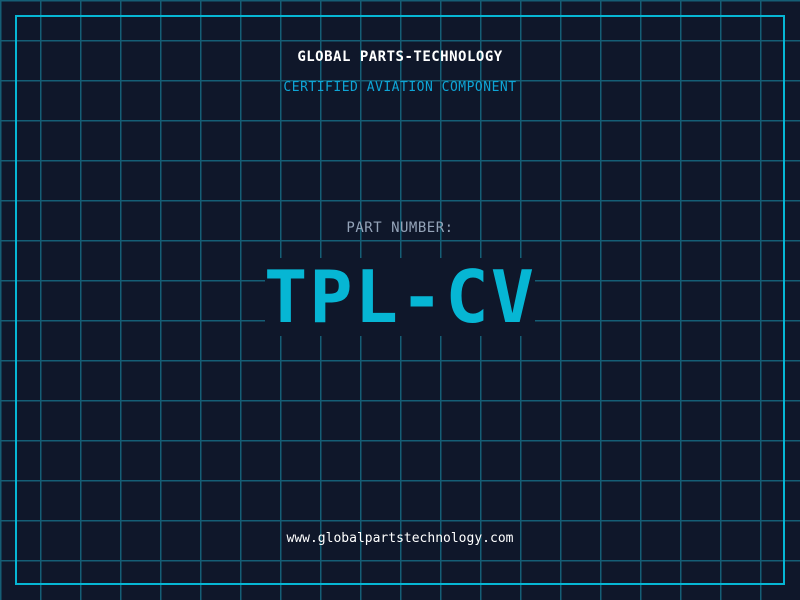  I want to click on company-name: GLOBAL PARTS-TECHNOLOGY, so click(400, 57).